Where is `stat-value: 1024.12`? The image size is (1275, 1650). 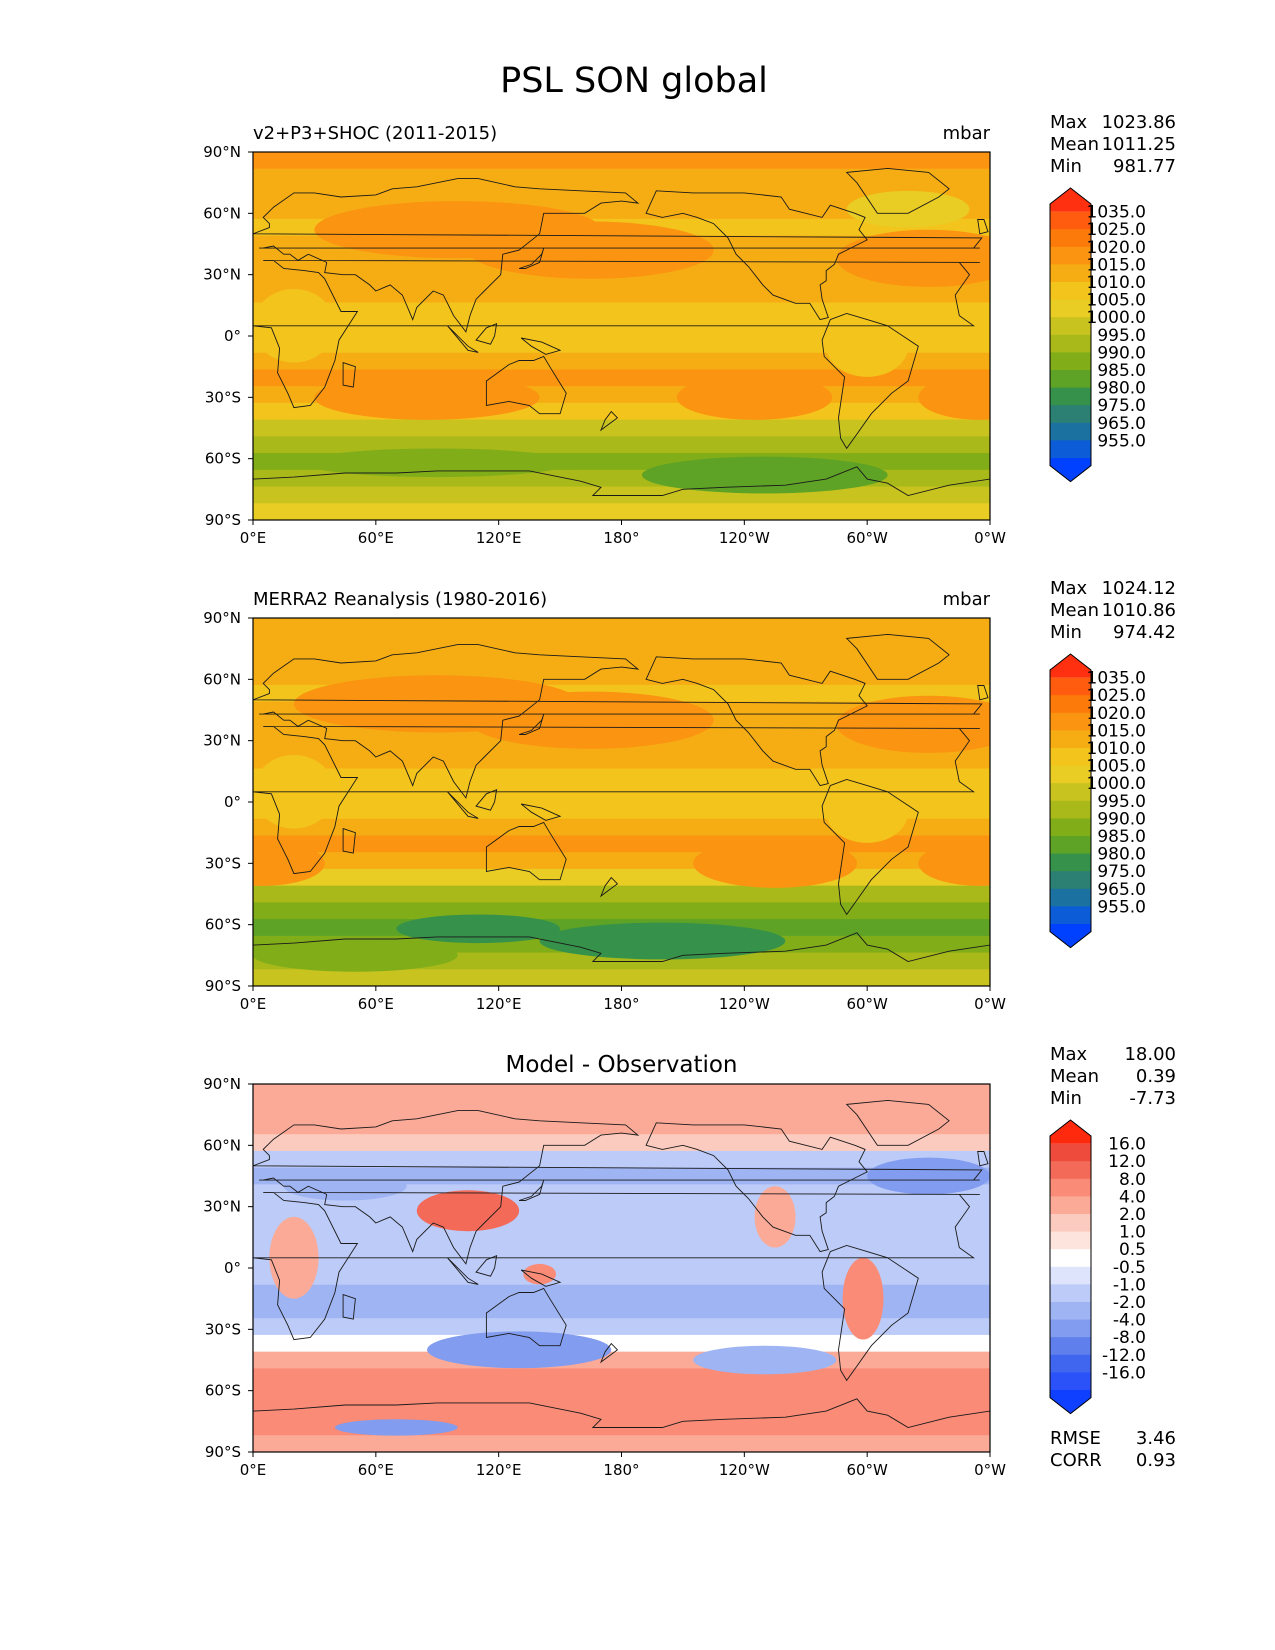
stat-value: 1024.12 is located at coordinates (1139, 588).